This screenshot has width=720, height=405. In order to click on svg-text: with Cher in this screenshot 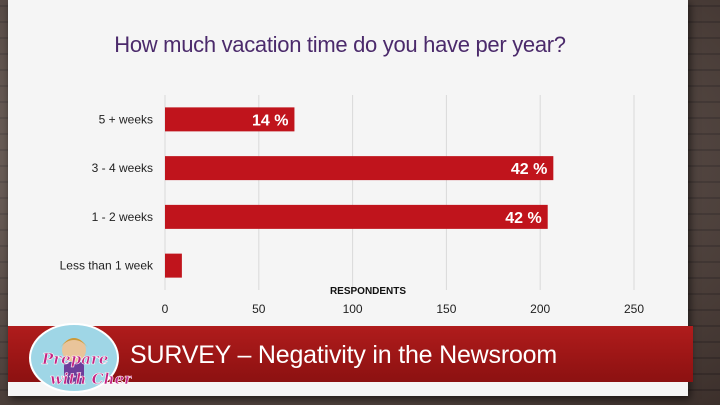, I will do `click(91, 379)`.